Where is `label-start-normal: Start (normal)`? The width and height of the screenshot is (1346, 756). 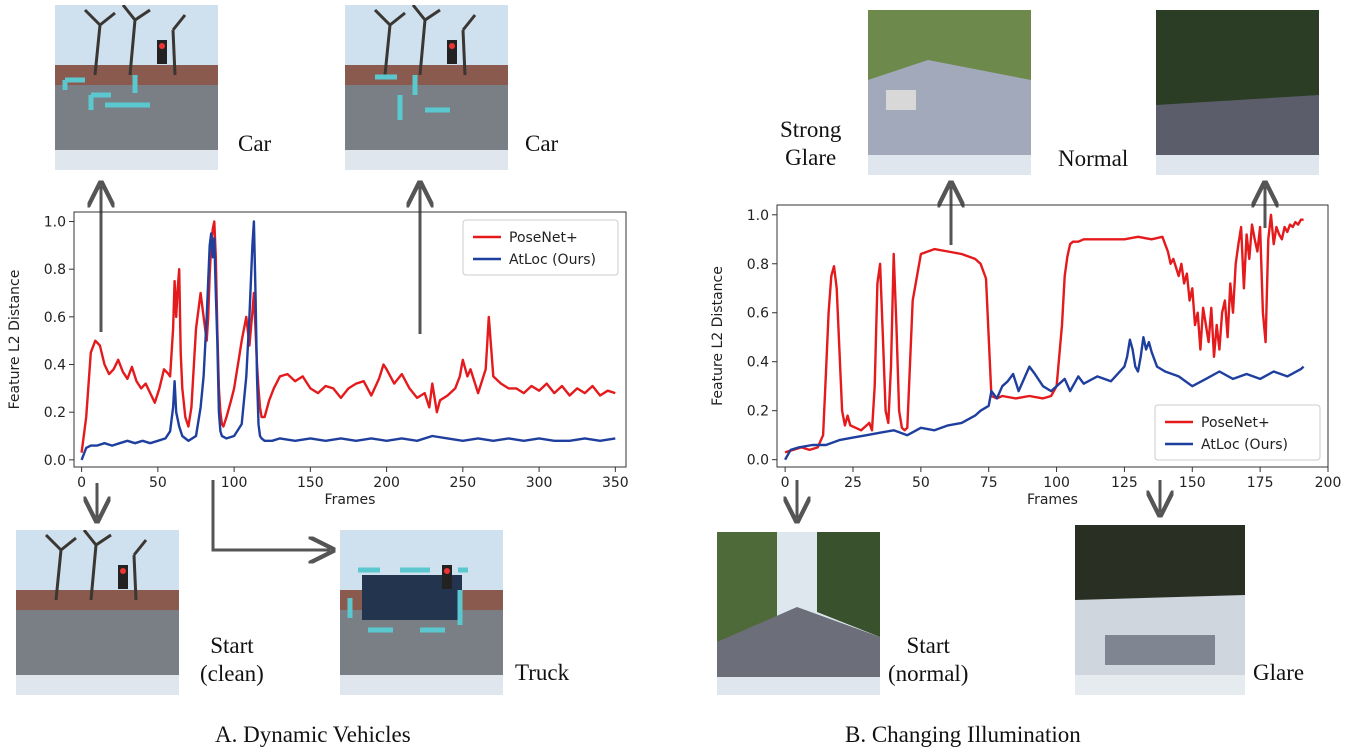
label-start-normal: Start (normal) is located at coordinates (928, 659).